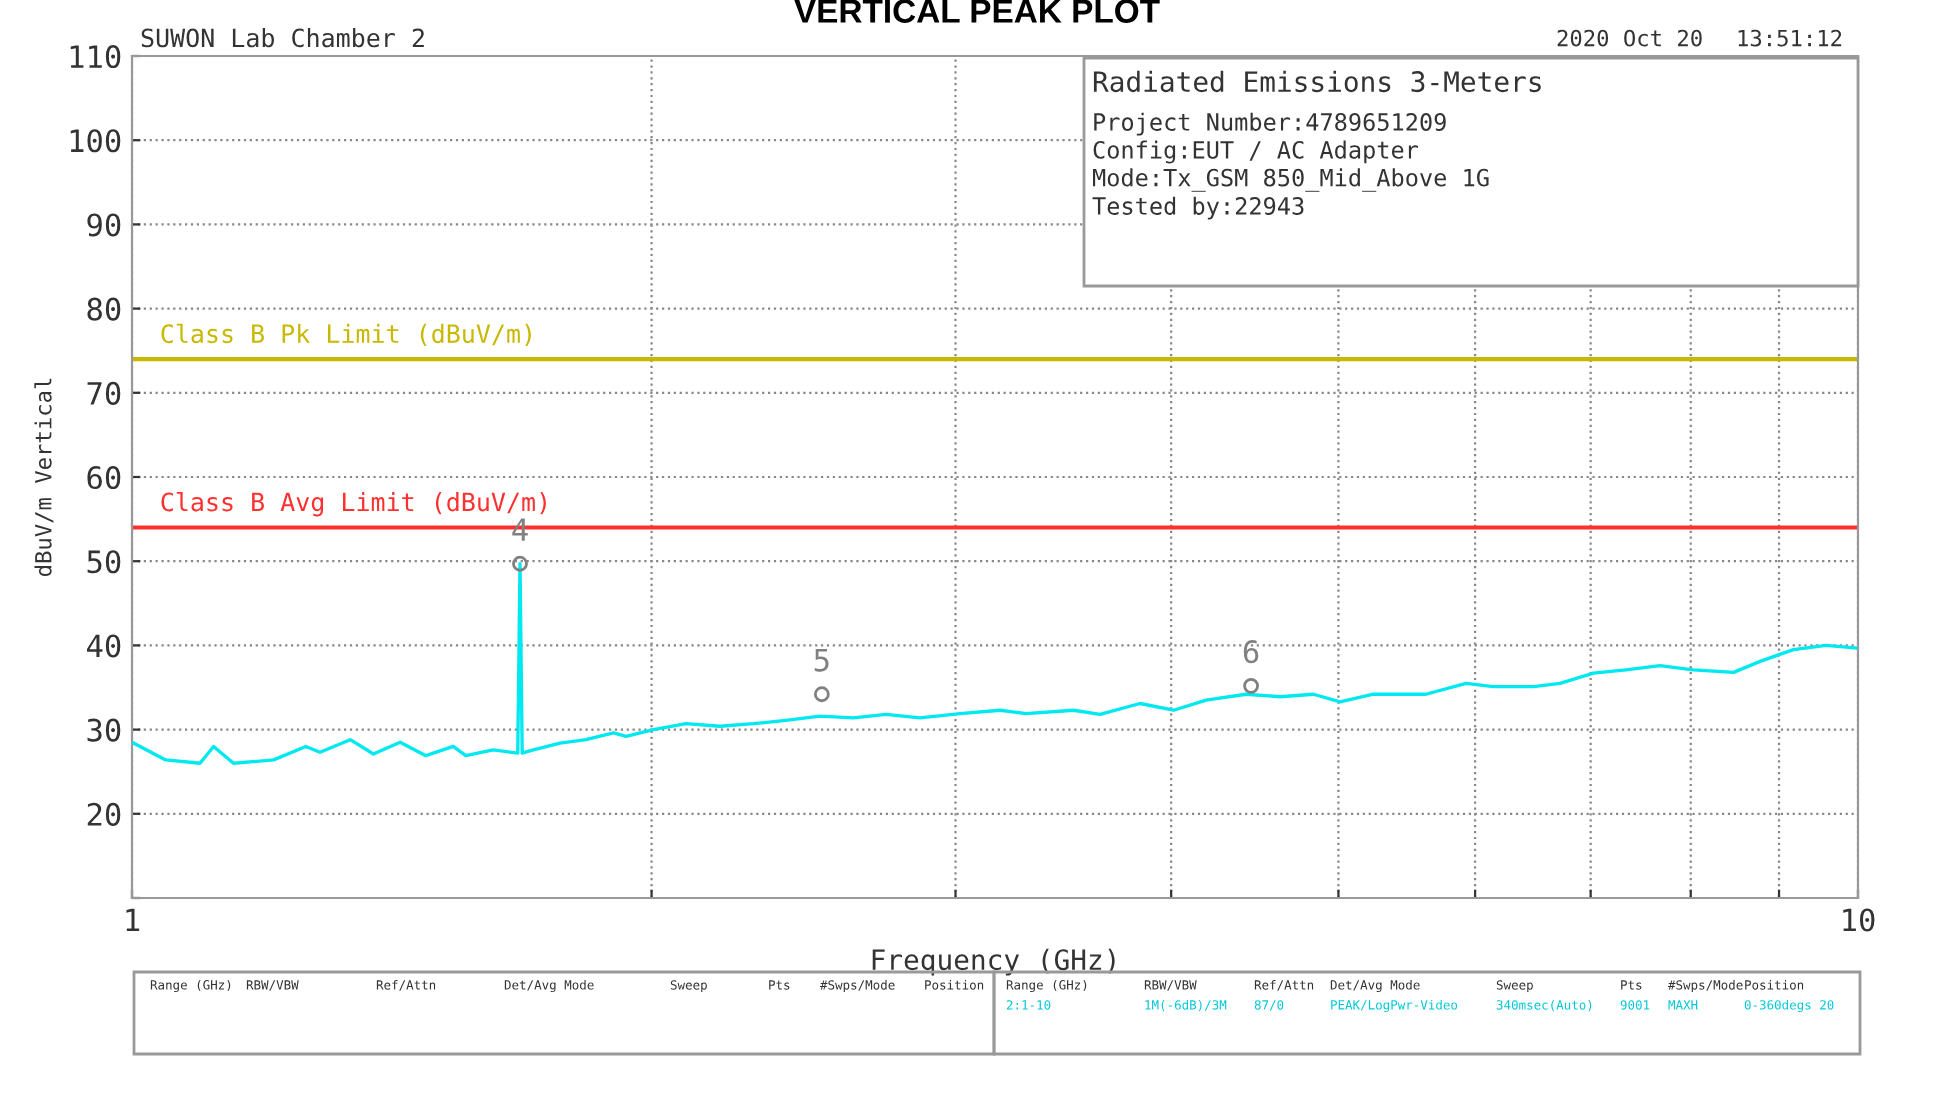 This screenshot has width=1954, height=1096. Describe the element at coordinates (993, 962) in the screenshot. I see `x-axis-title: Frequency (GHz)` at that location.